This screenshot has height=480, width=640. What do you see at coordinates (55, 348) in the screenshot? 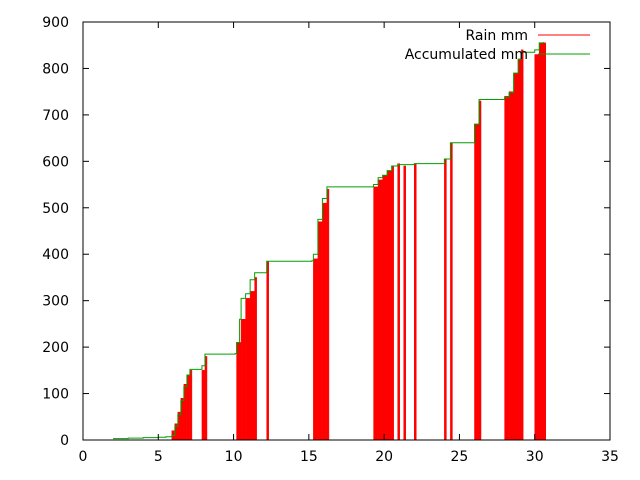
I see `y-tick-label: 200` at bounding box center [55, 348].